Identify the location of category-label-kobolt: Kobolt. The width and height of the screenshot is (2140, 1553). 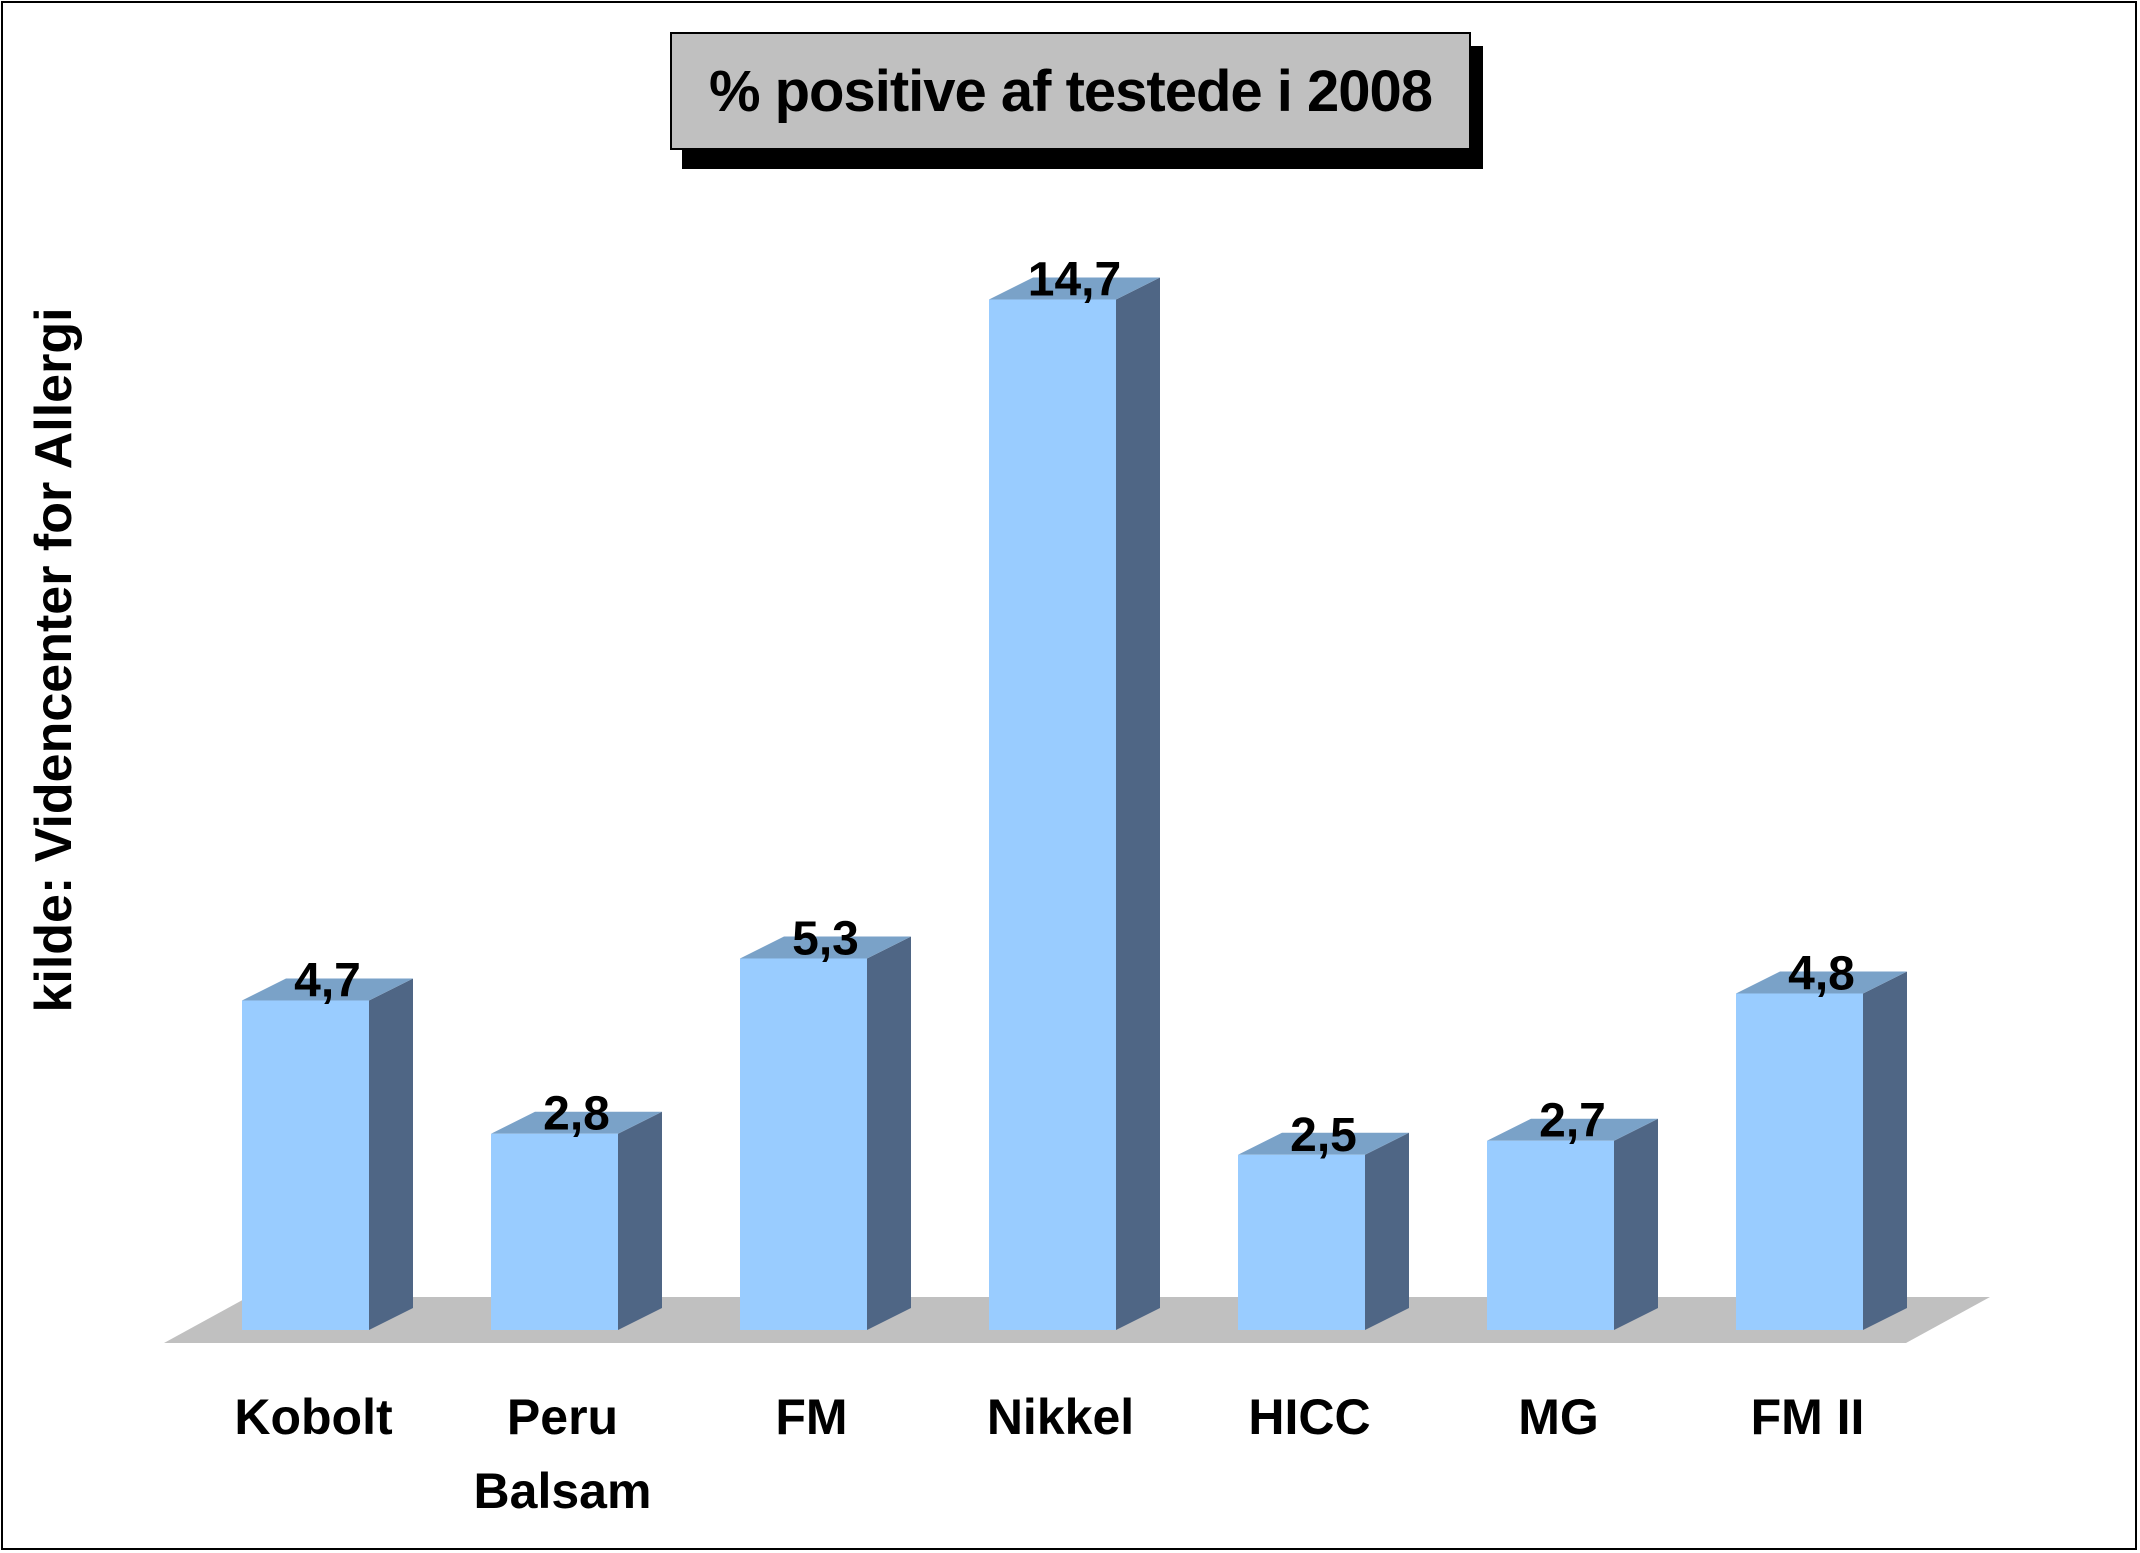
(313, 1417).